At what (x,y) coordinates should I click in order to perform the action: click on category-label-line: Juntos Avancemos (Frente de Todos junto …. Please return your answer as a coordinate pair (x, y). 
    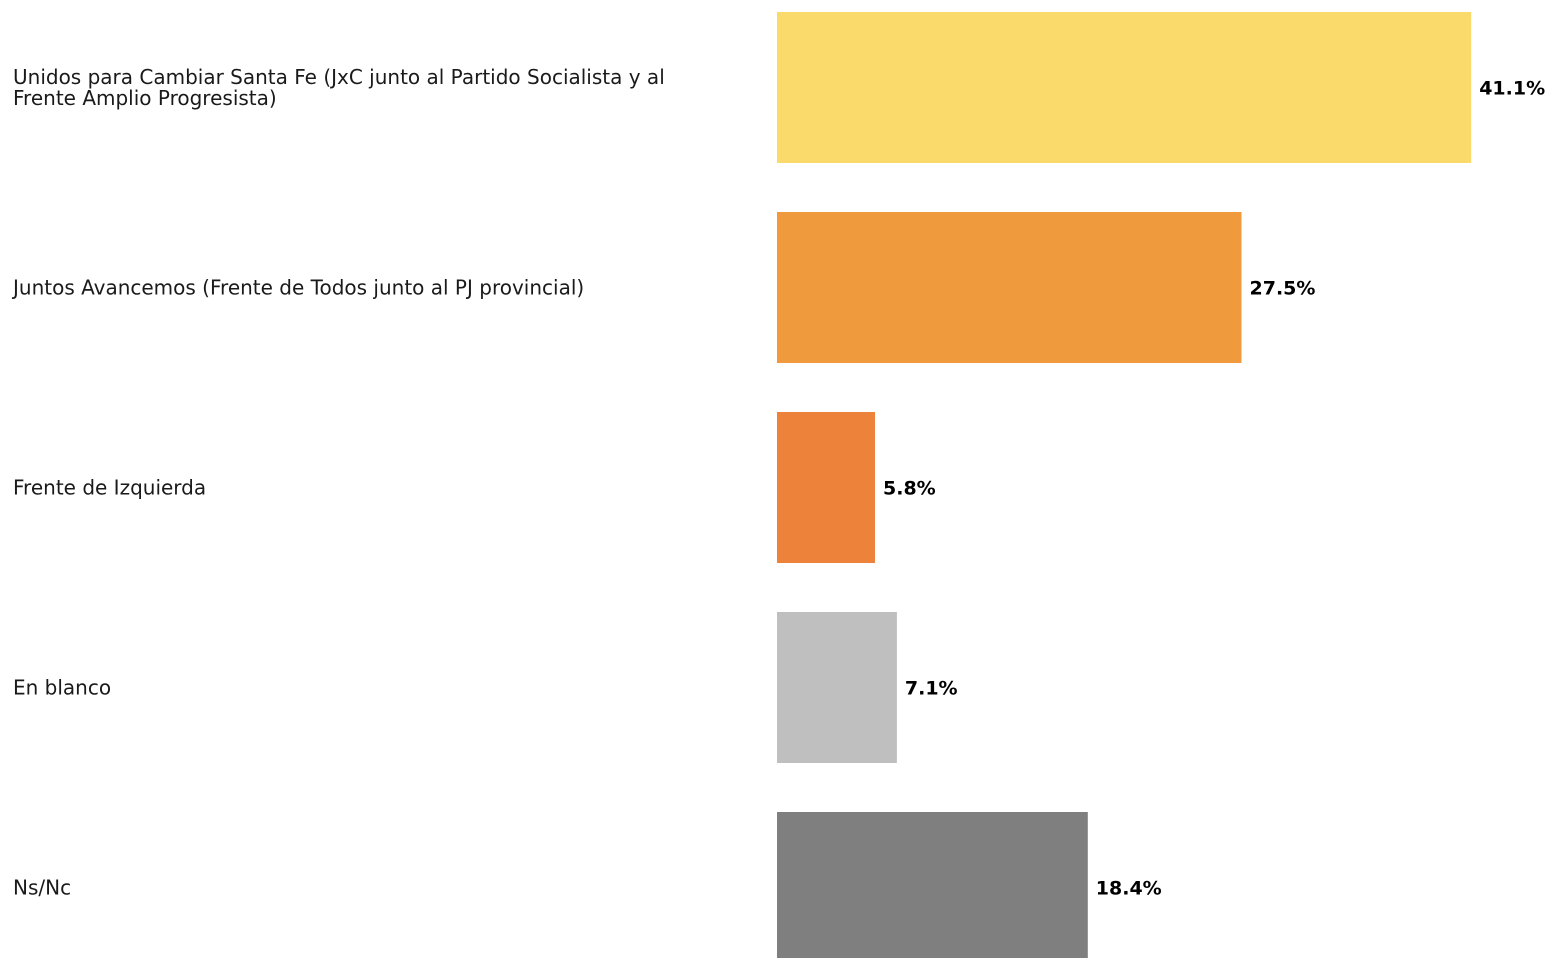
    Looking at the image, I should click on (297, 288).